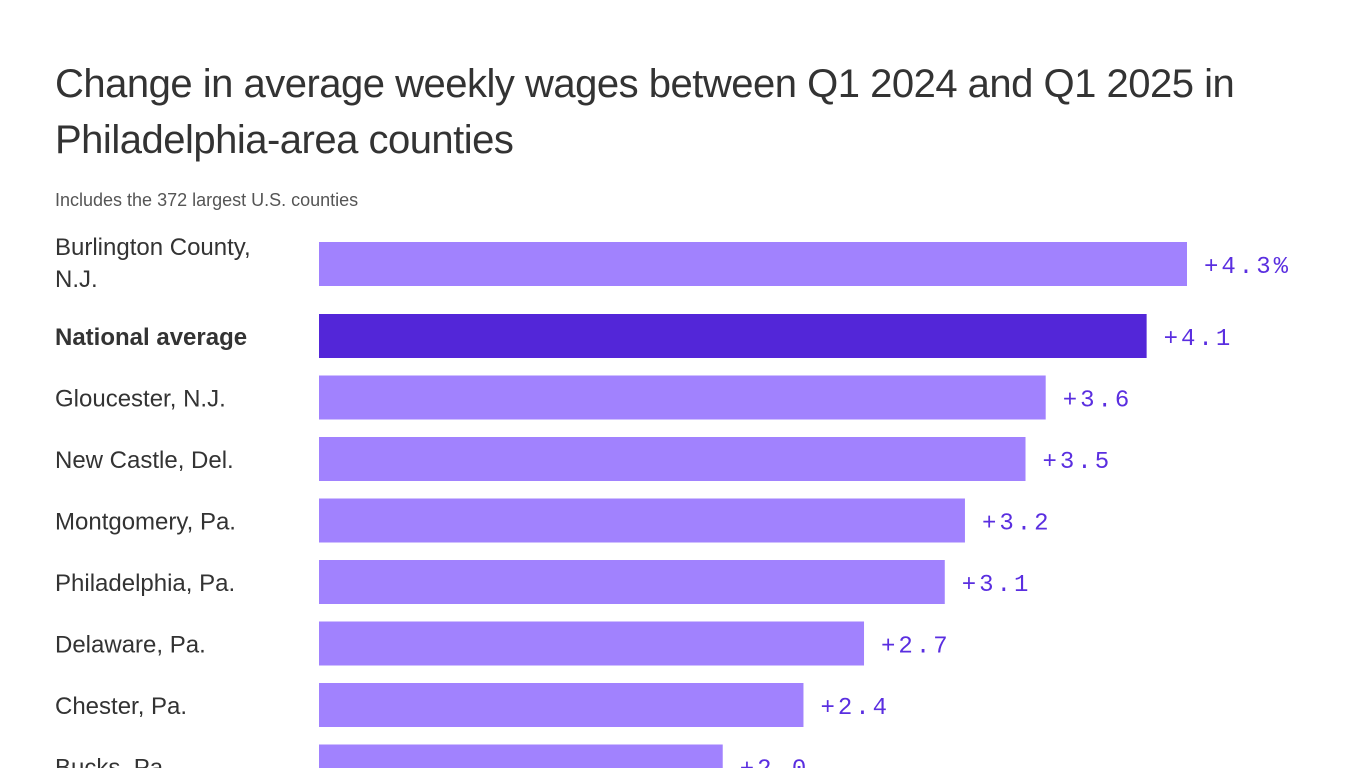 The image size is (1366, 768). I want to click on chart-subtitle: Includes the 372 largest U.S. counties, so click(207, 200).